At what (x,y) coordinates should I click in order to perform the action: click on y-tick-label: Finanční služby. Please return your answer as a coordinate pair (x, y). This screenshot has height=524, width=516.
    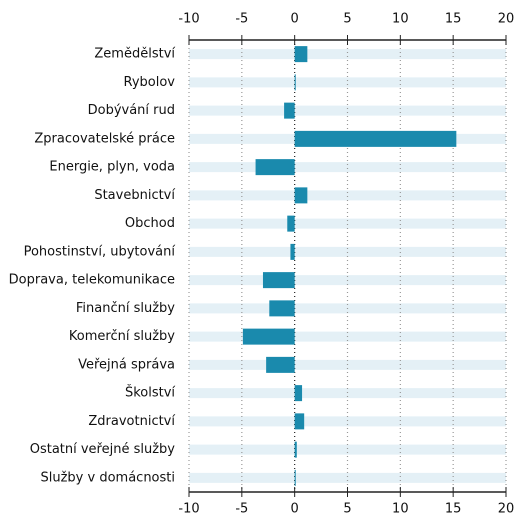
    Looking at the image, I should click on (125, 308).